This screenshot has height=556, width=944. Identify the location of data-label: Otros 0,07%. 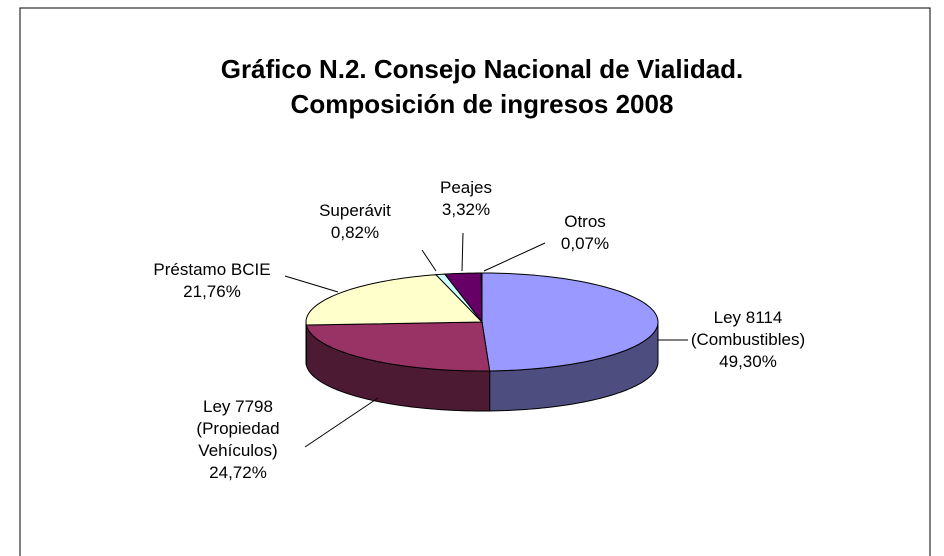
(585, 233).